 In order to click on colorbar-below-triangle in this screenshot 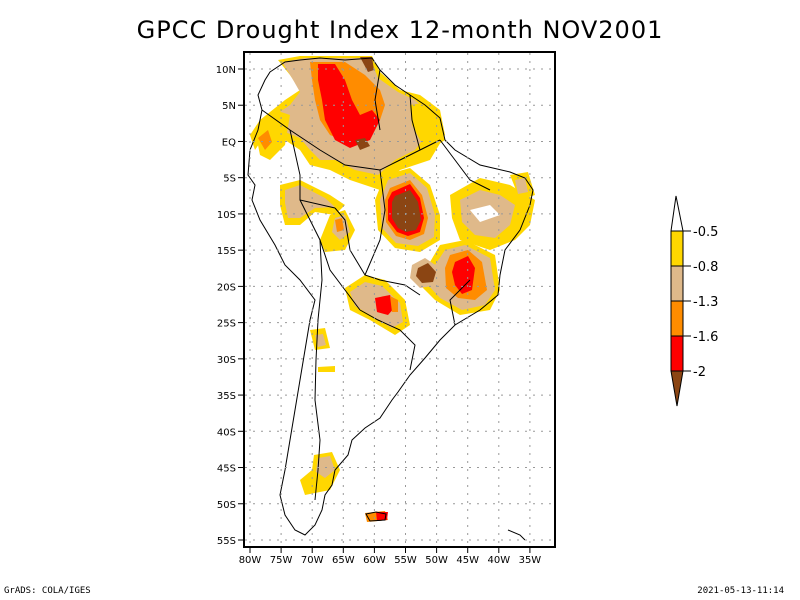, I will do `click(677, 388)`.